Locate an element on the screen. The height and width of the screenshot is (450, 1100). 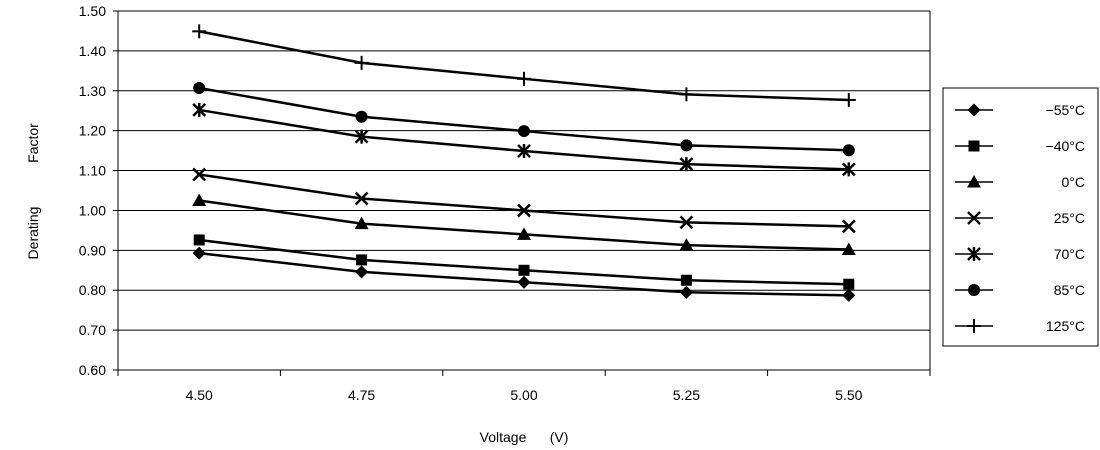
y-axis-label-derating: Derating is located at coordinates (33, 233).